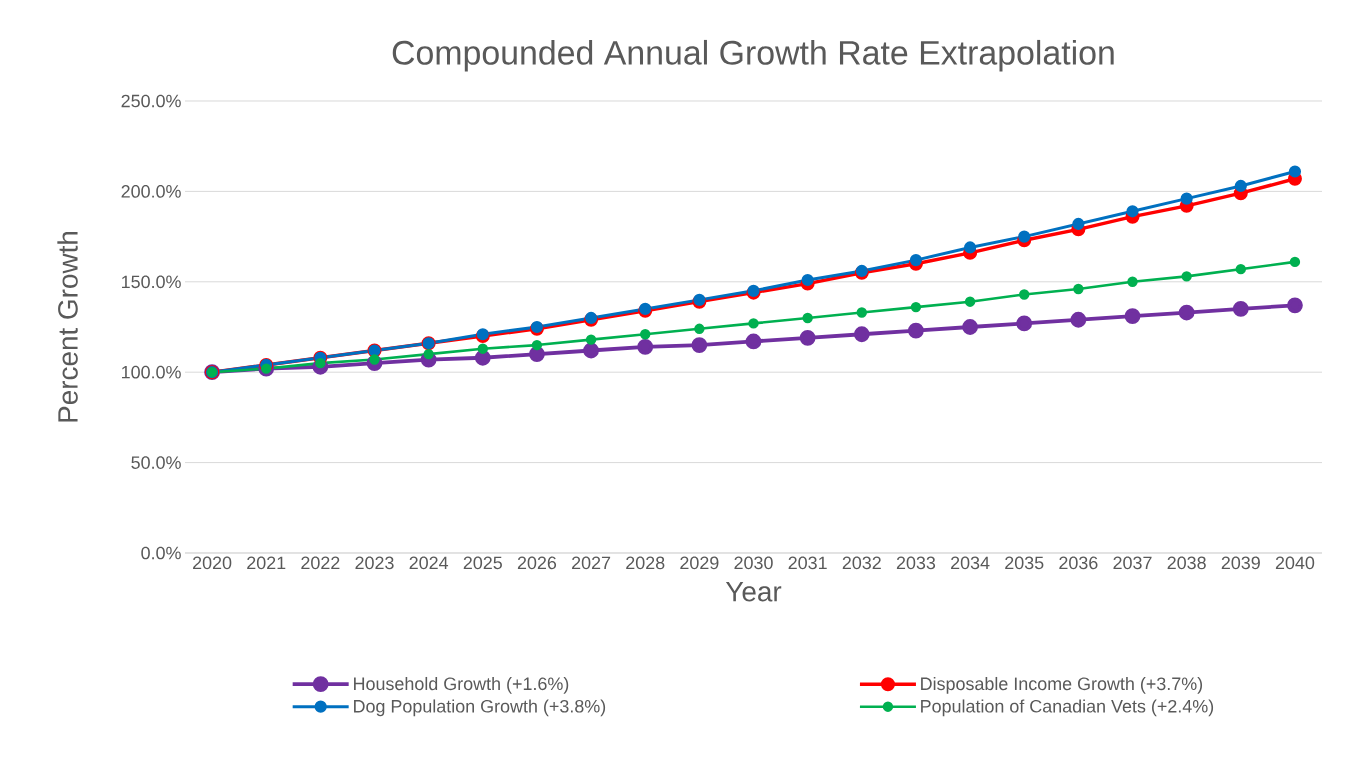 The width and height of the screenshot is (1354, 757). I want to click on x-tick-label: 2040, so click(1295, 563).